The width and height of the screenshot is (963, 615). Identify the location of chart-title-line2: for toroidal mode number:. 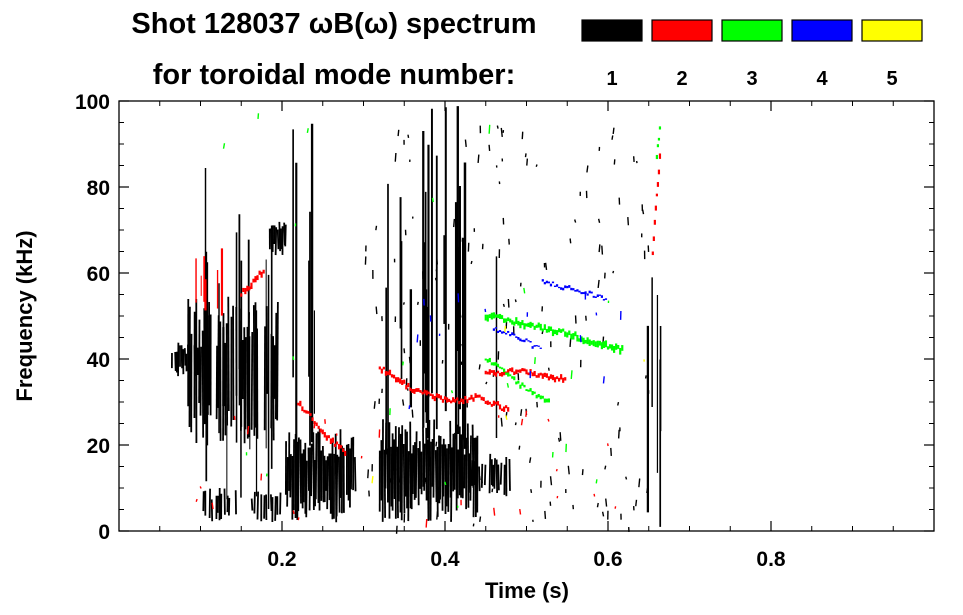
(334, 75).